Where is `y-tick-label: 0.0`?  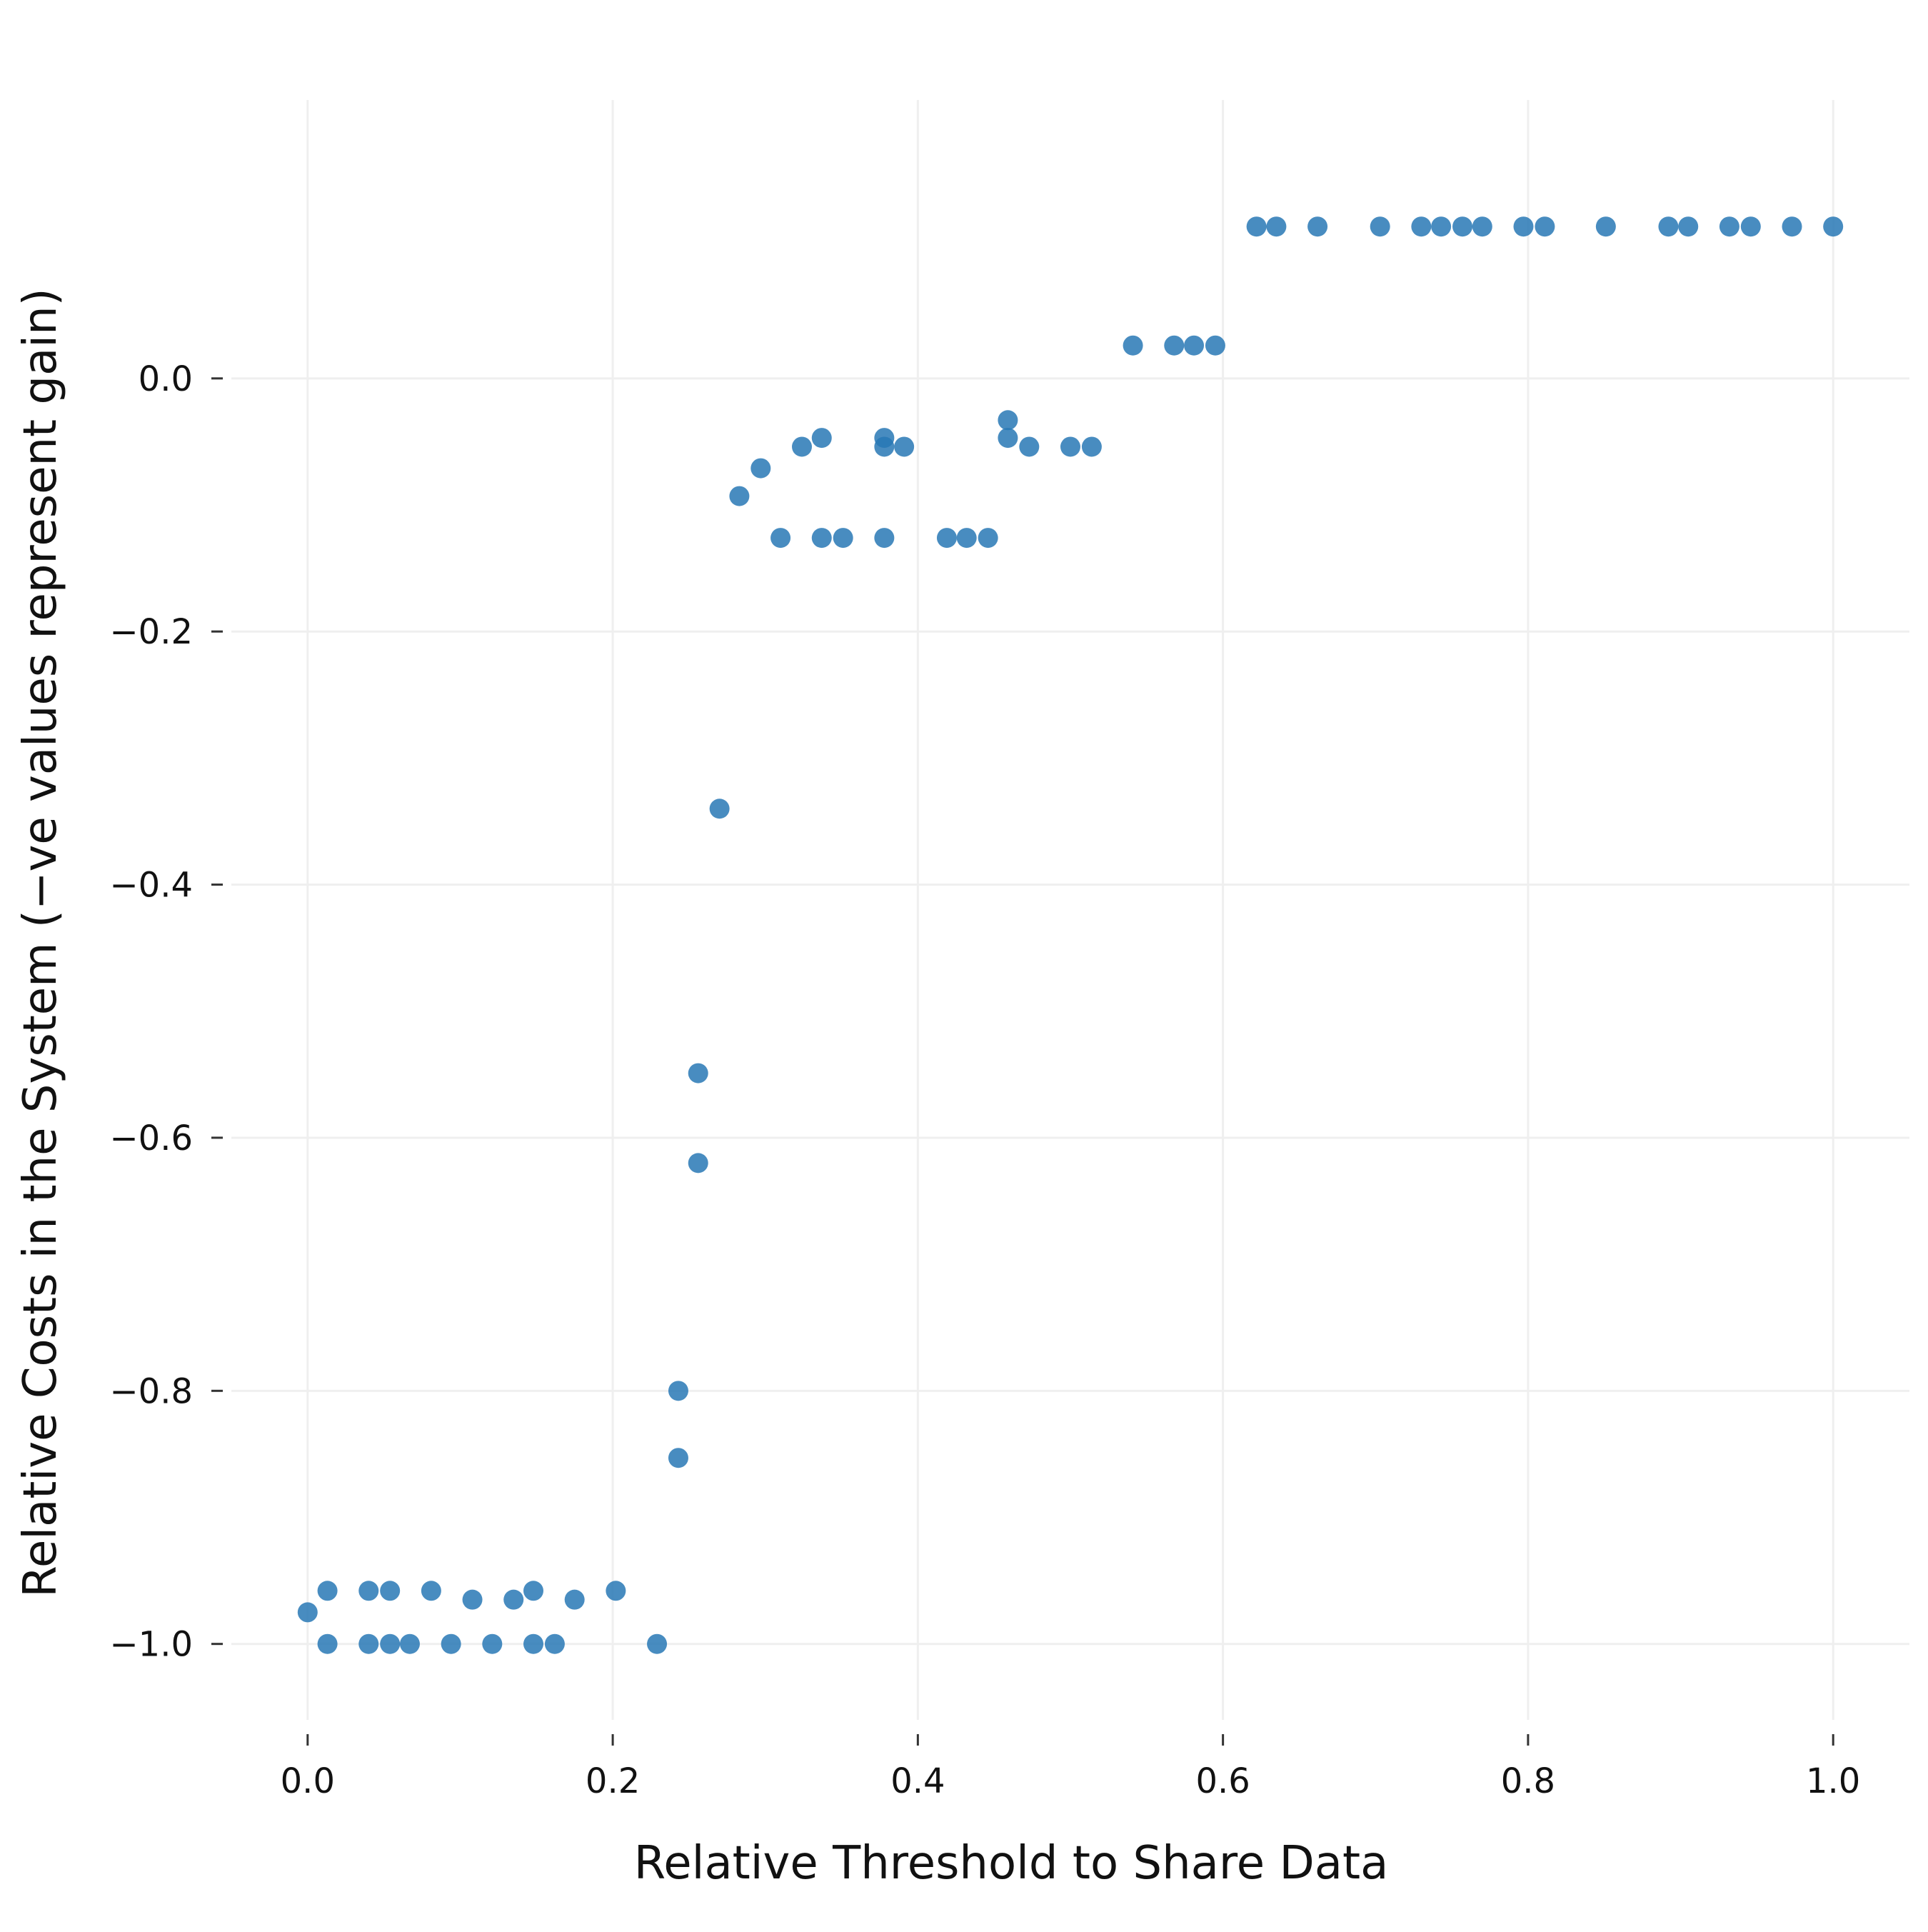 y-tick-label: 0.0 is located at coordinates (166, 379).